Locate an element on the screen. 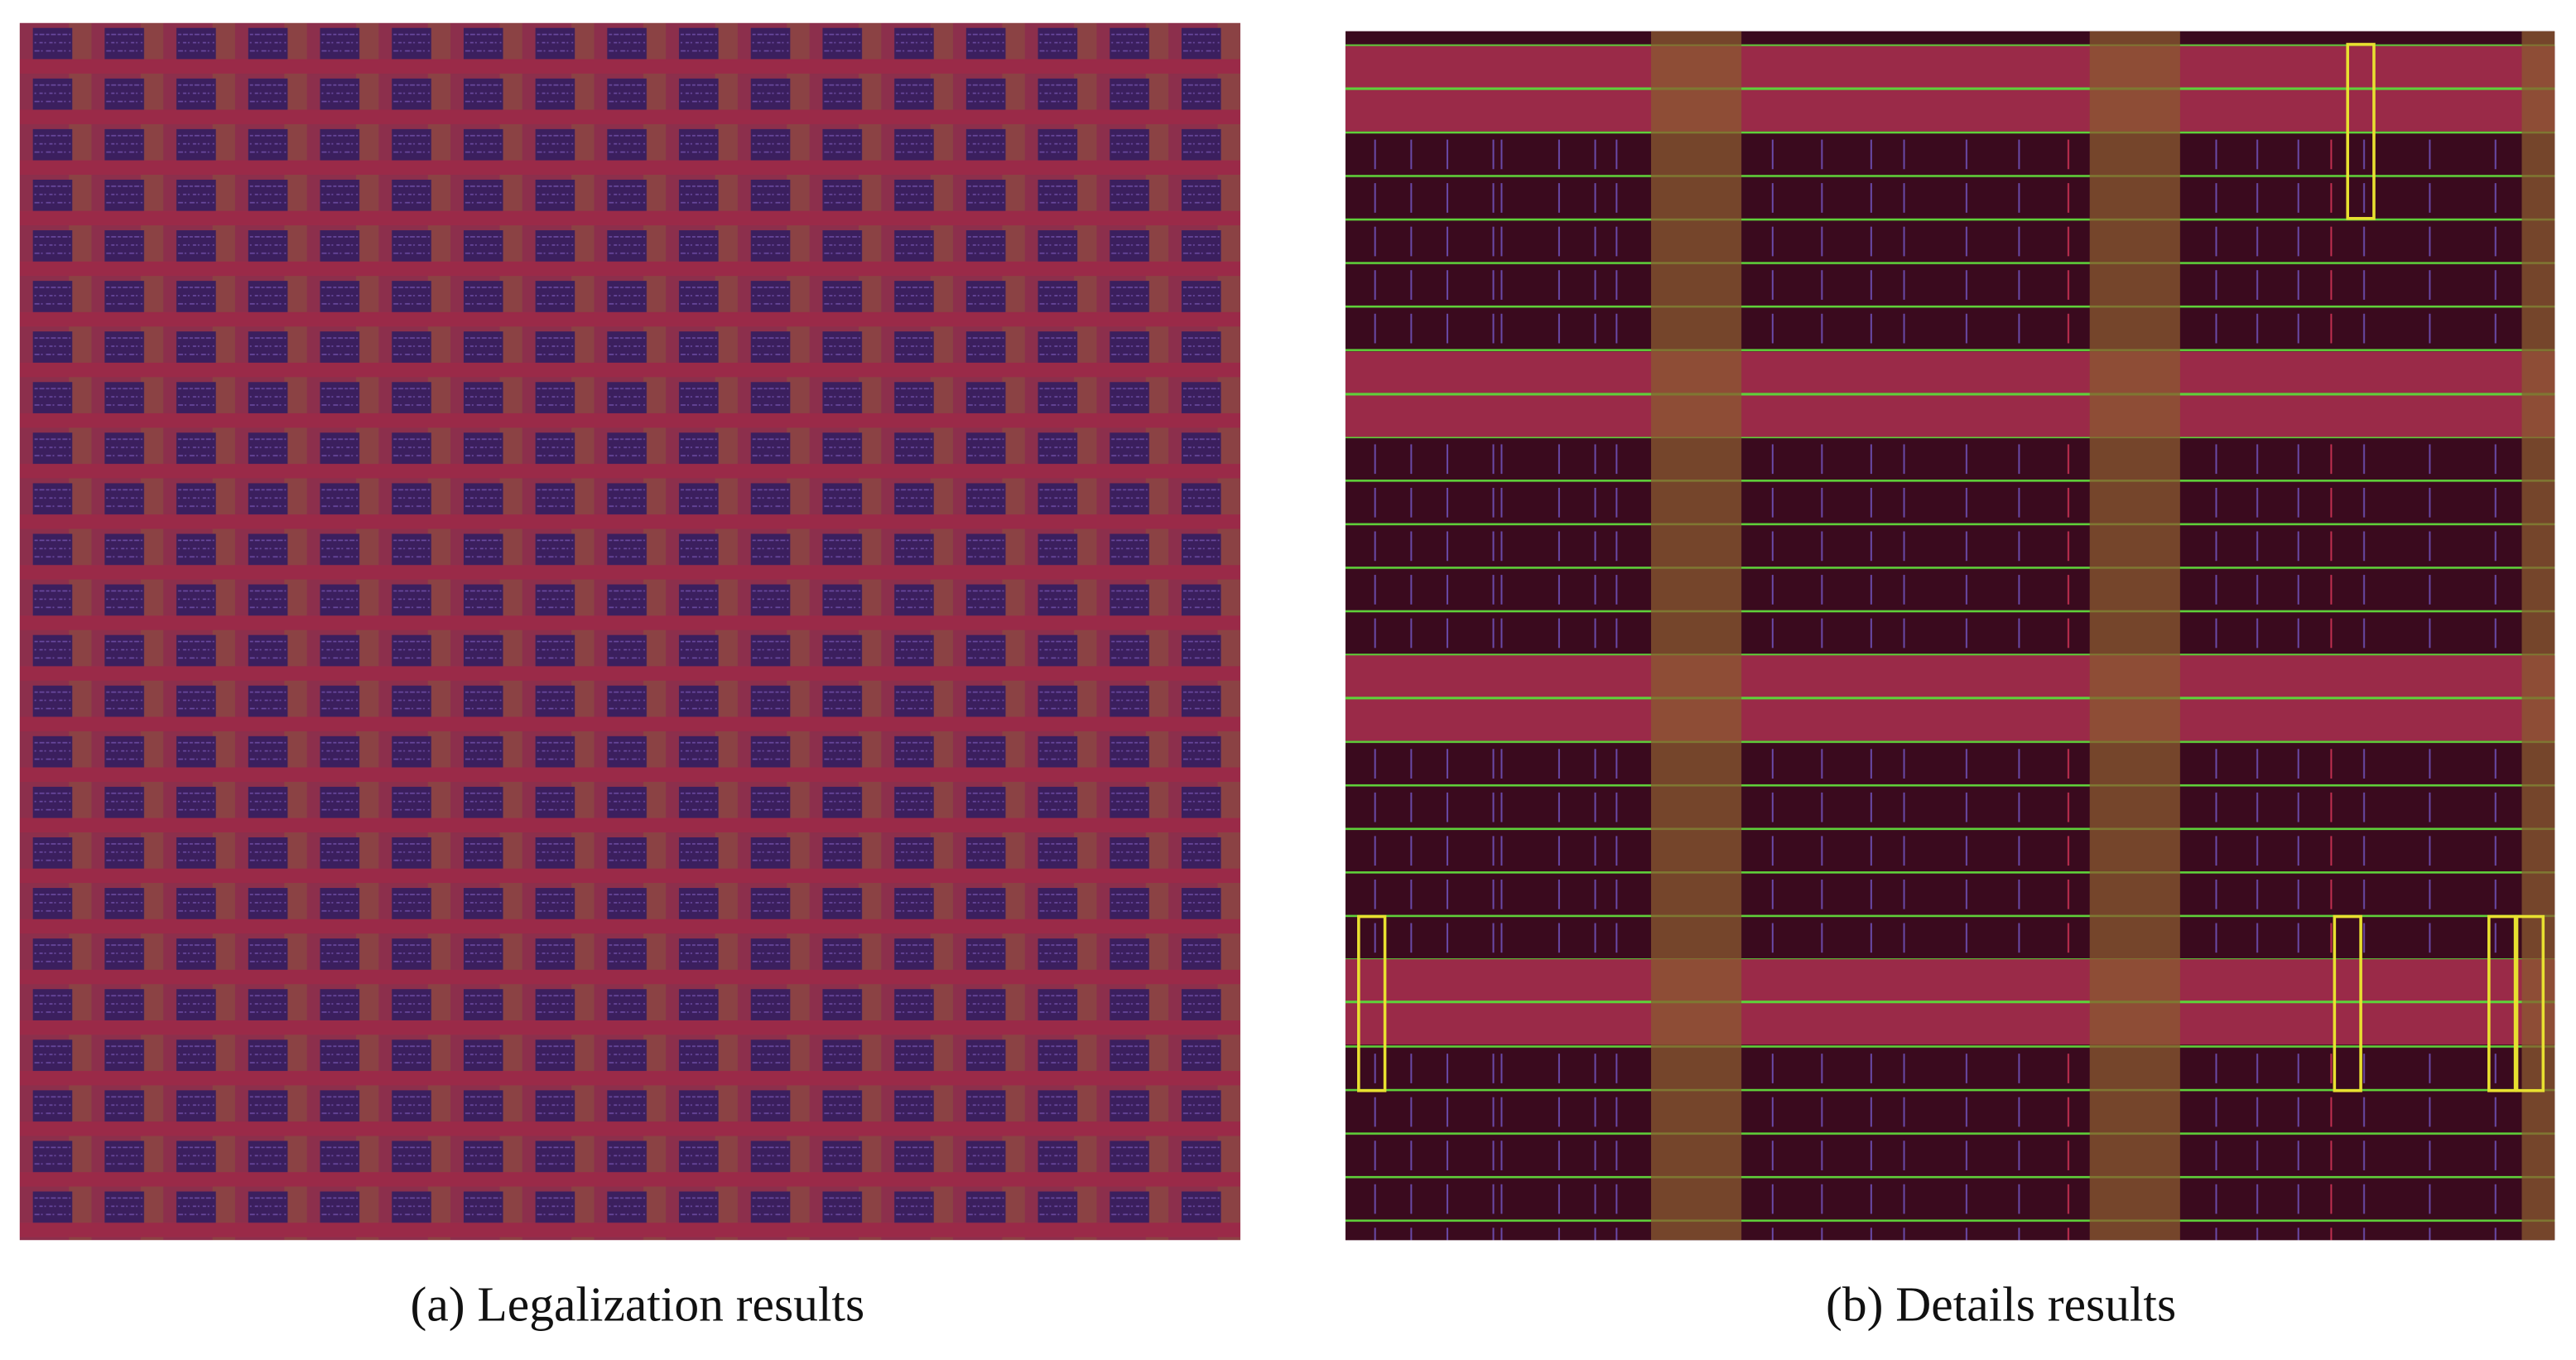 The width and height of the screenshot is (2576, 1360). caption-a: (a) Legalization results is located at coordinates (637, 1303).